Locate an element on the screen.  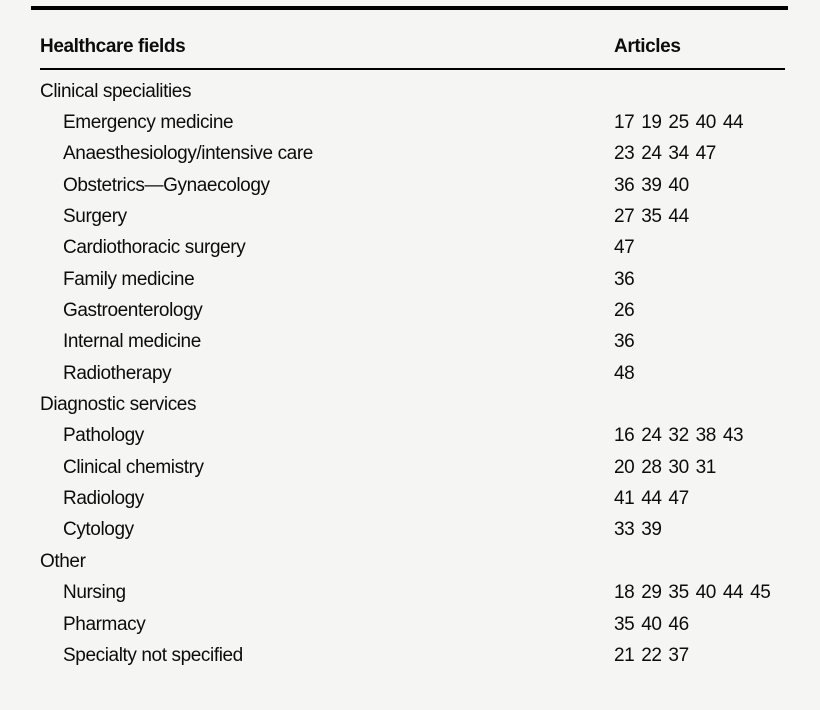
article-numbers: 17 19 25 40 44 is located at coordinates (679, 123).